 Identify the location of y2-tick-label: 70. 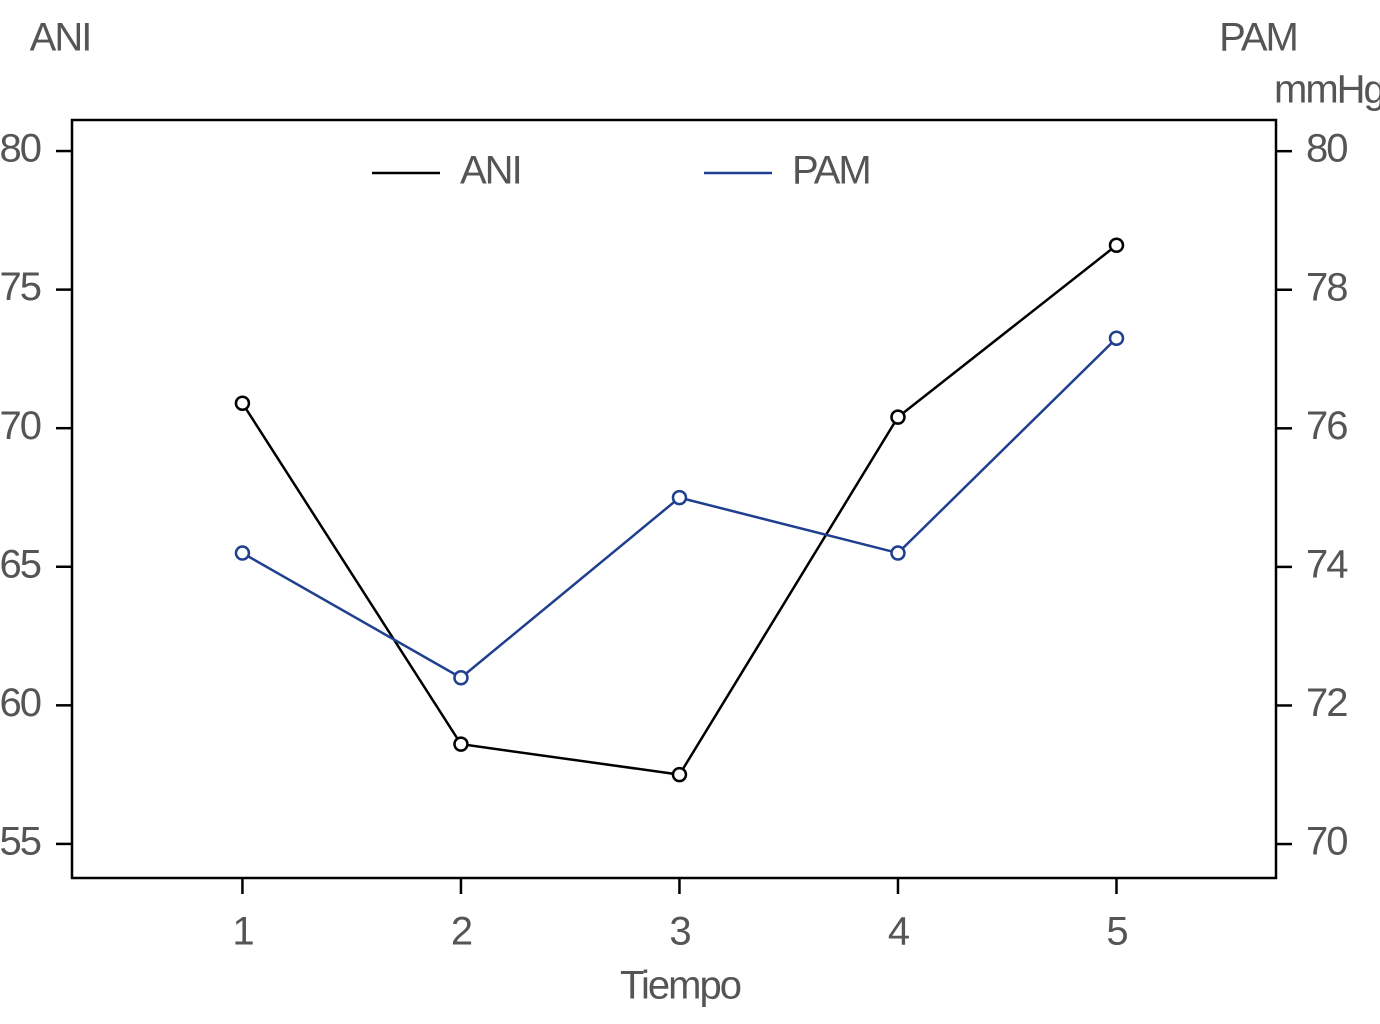
(1326, 842).